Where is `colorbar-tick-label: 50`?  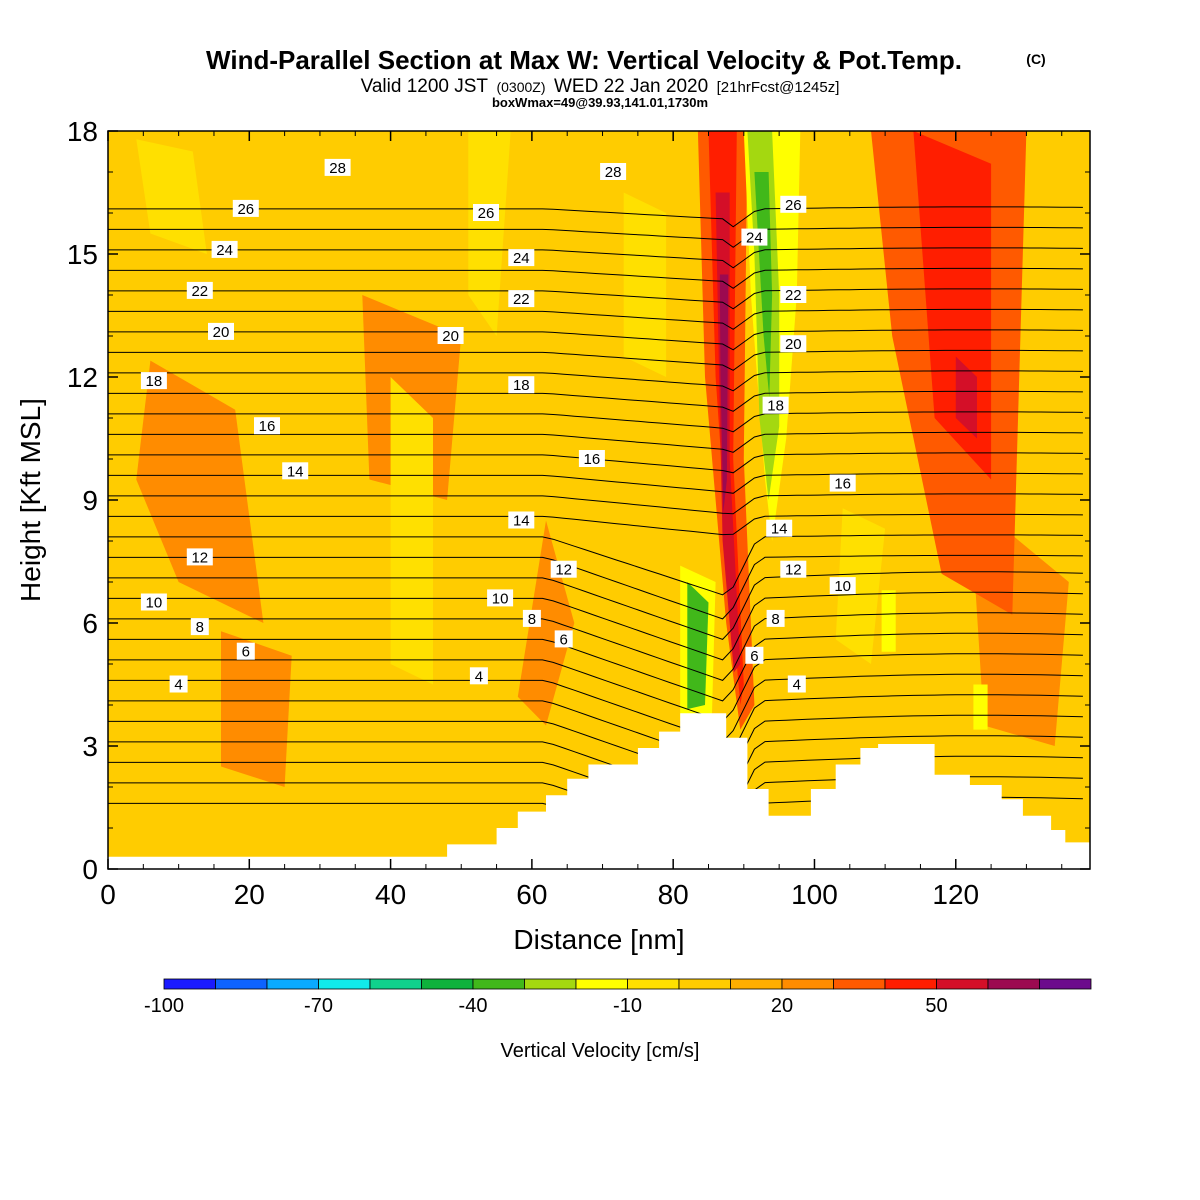
colorbar-tick-label: 50 is located at coordinates (936, 1006).